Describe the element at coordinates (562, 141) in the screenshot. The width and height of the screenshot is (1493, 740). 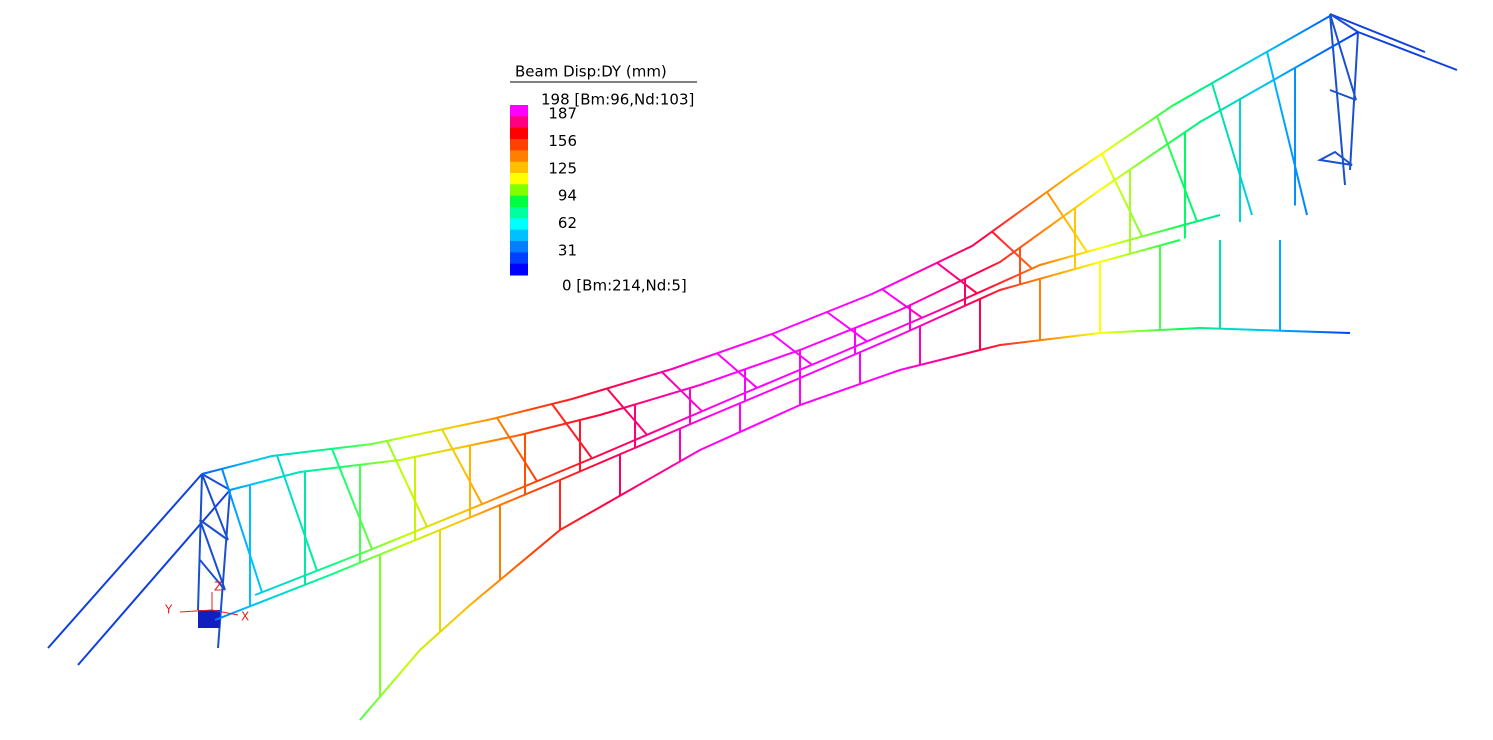
I see `legend-tick-label: 156` at that location.